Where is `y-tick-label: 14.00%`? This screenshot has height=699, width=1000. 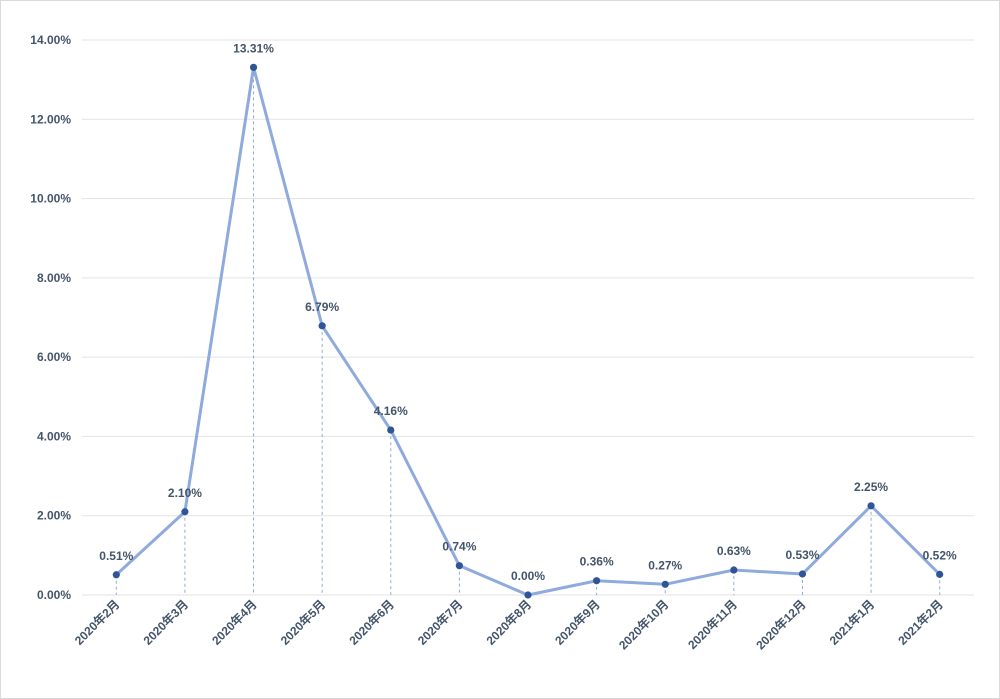
y-tick-label: 14.00% is located at coordinates (50, 40).